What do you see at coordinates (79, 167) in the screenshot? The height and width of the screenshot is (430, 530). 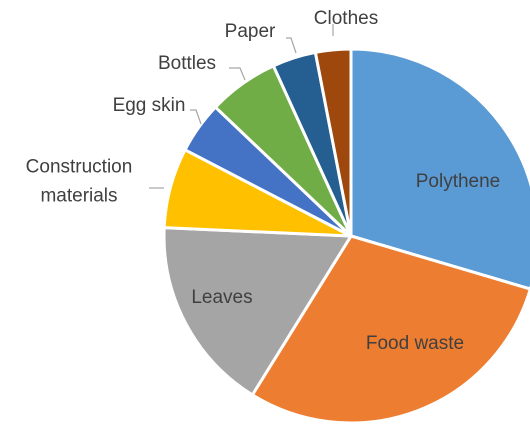 I see `slice-label-construction-materials-line-1: Construction` at bounding box center [79, 167].